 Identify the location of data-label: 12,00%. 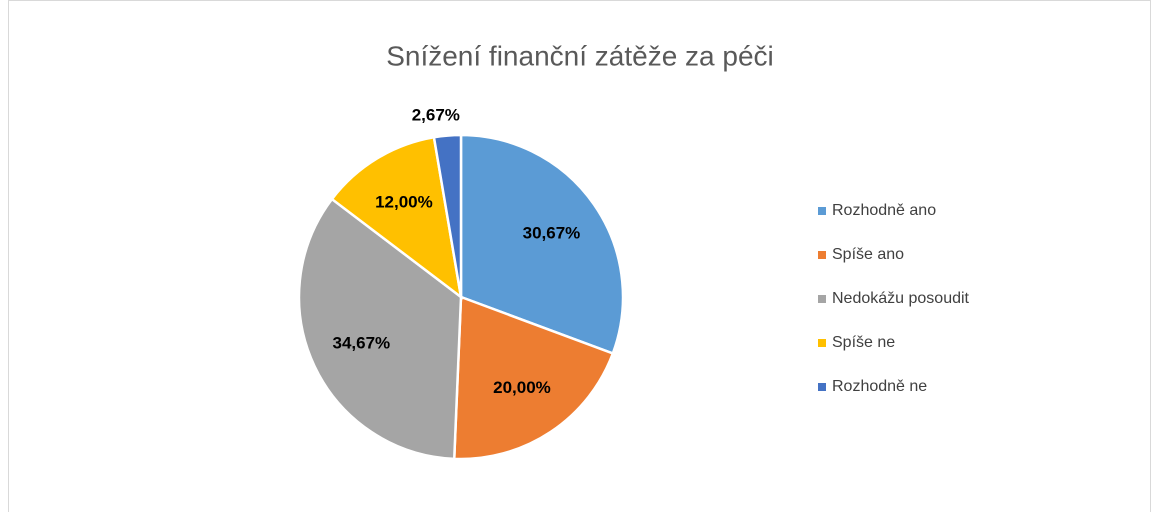
(404, 201).